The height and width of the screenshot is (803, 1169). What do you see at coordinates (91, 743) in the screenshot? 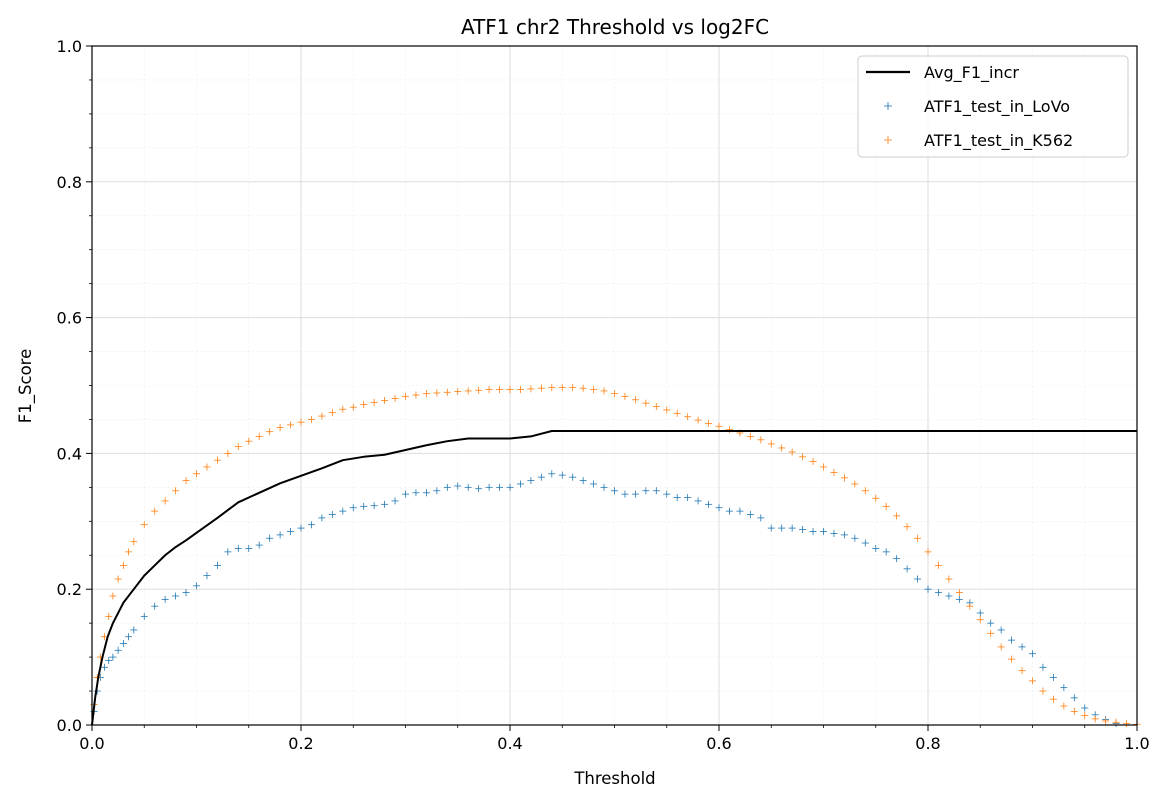
I see `x-tick-label: 0.0` at bounding box center [91, 743].